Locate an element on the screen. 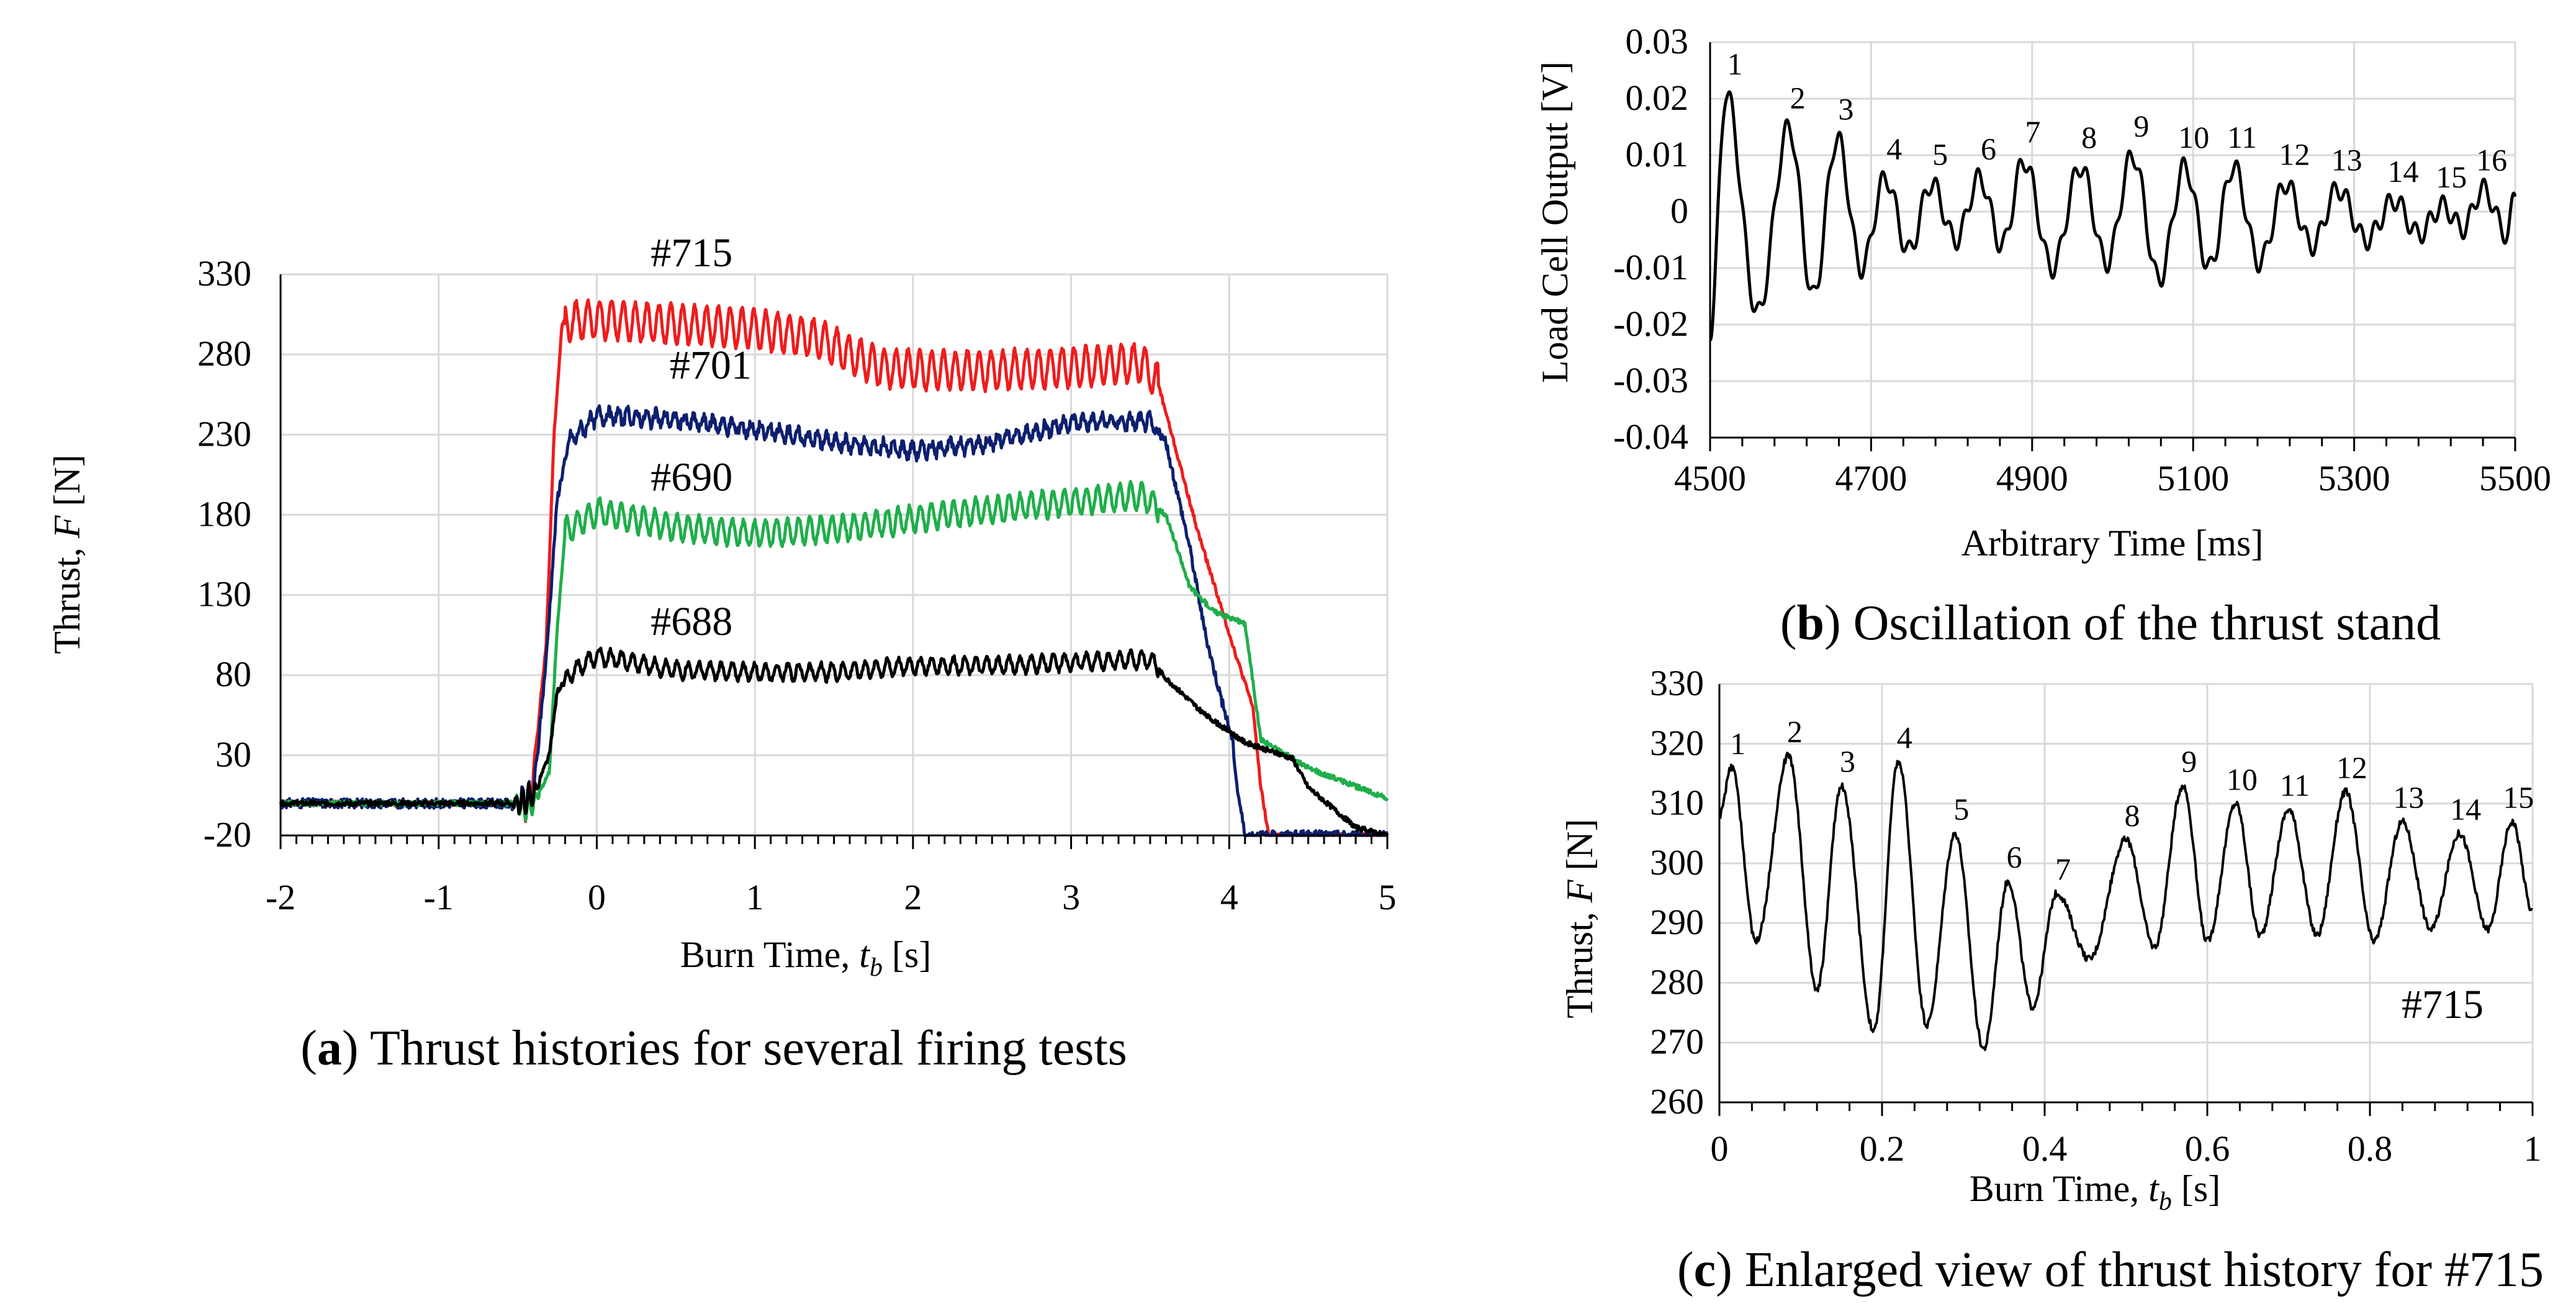  x-tick-label: 4900 is located at coordinates (2032, 478).